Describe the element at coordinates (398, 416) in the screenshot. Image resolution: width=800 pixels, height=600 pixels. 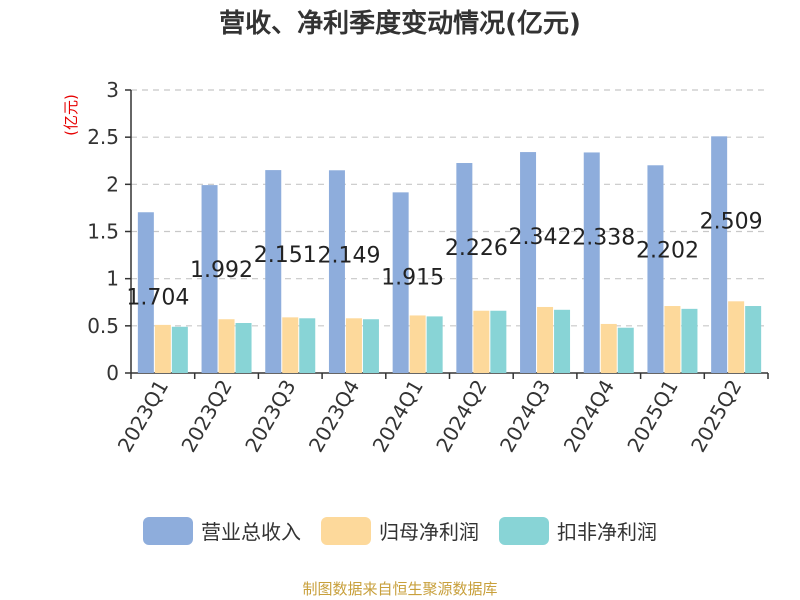
I see `x-tick-label: 2024Q1` at that location.